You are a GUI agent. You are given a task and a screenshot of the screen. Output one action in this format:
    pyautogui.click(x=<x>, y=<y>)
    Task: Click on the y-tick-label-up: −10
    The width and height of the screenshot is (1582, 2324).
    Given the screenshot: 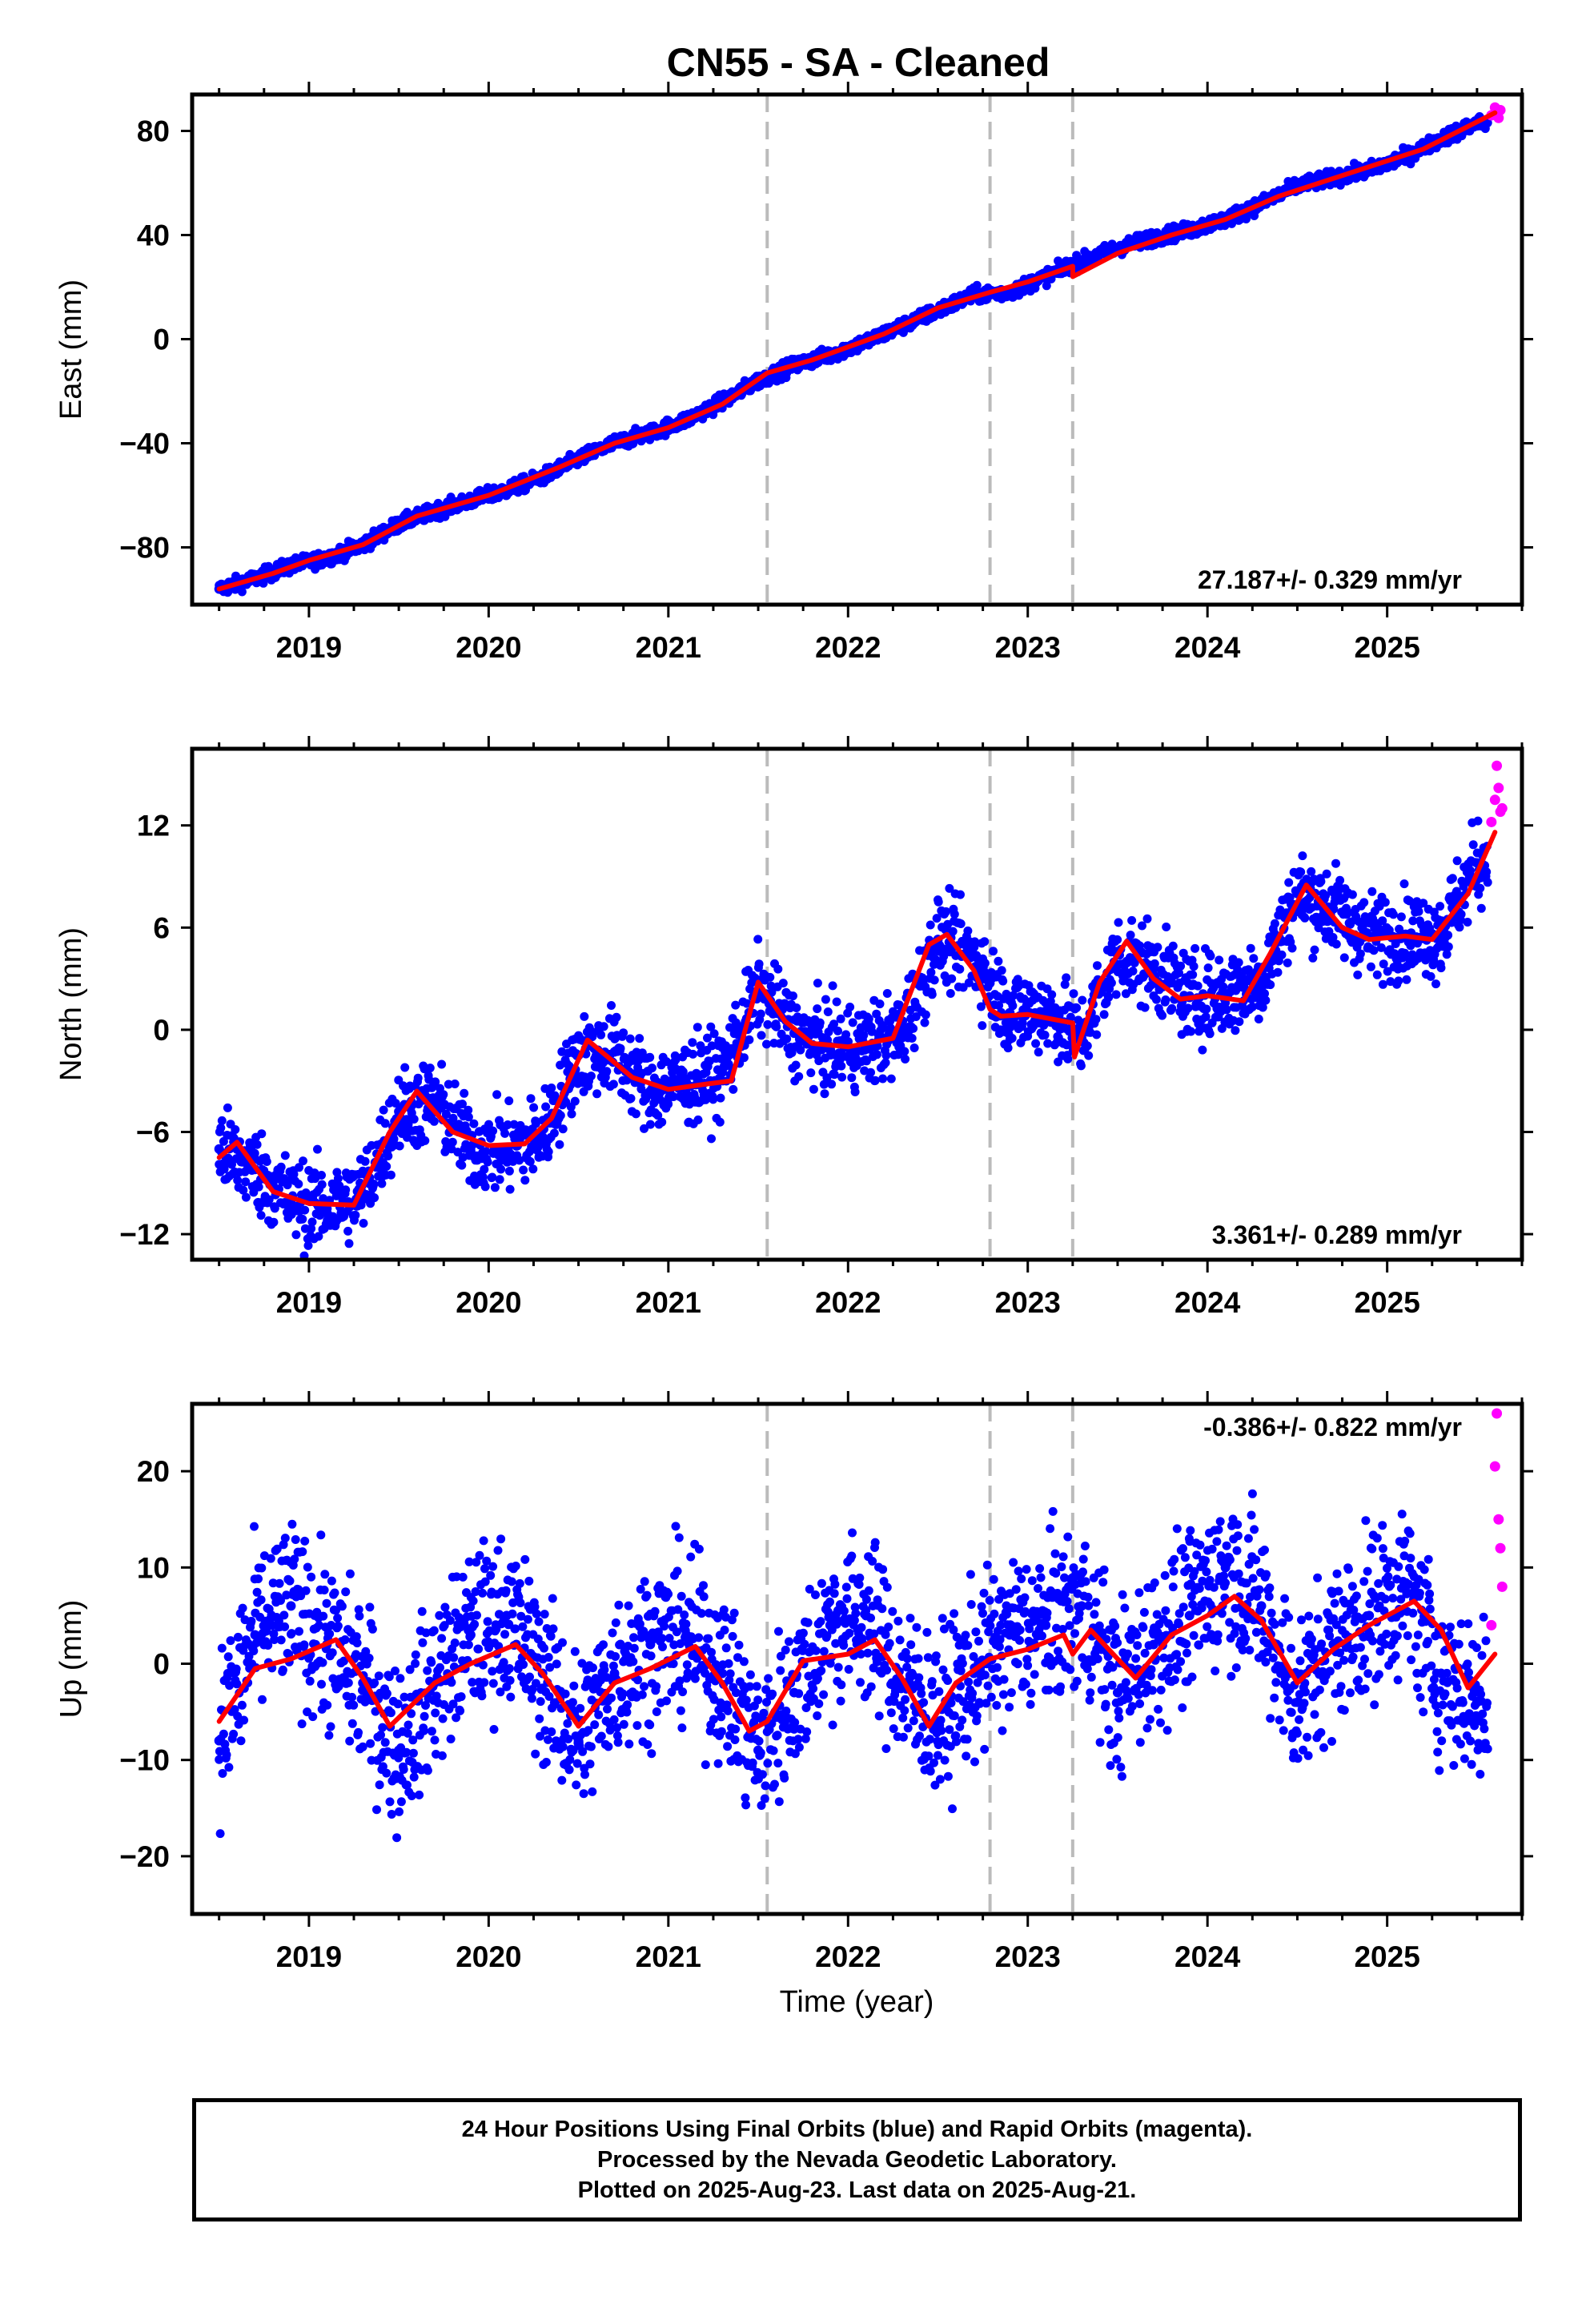 What is the action you would take?
    pyautogui.click(x=144, y=1761)
    